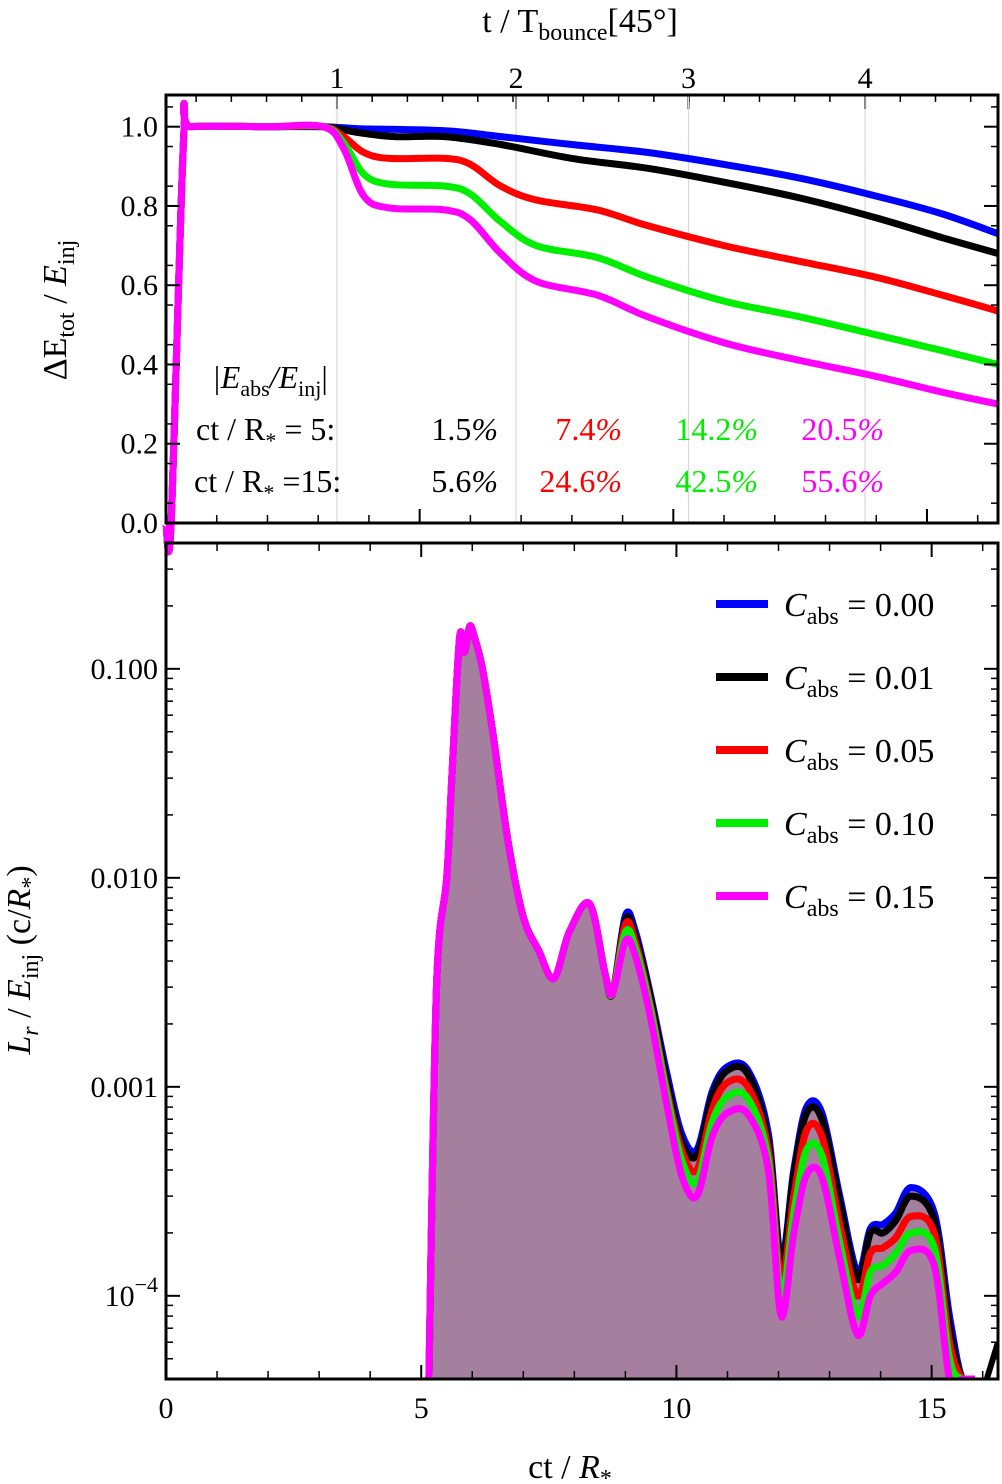 The width and height of the screenshot is (1002, 1484). Describe the element at coordinates (588, 429) in the screenshot. I see `annotation-value-row1-1: 7.4%` at that location.